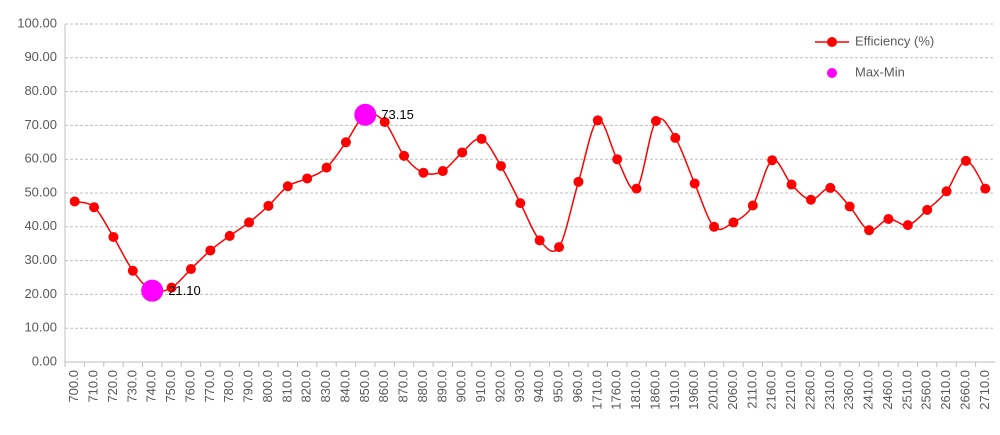 This screenshot has height=435, width=1000. What do you see at coordinates (499, 386) in the screenshot?
I see `x-tick-label: 920.0` at bounding box center [499, 386].